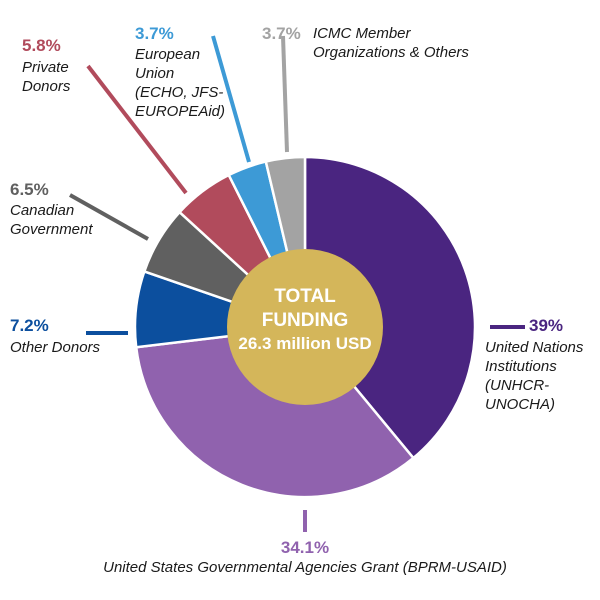 The image size is (600, 600). What do you see at coordinates (51, 229) in the screenshot?
I see `slice-3-label-line-1: Government` at bounding box center [51, 229].